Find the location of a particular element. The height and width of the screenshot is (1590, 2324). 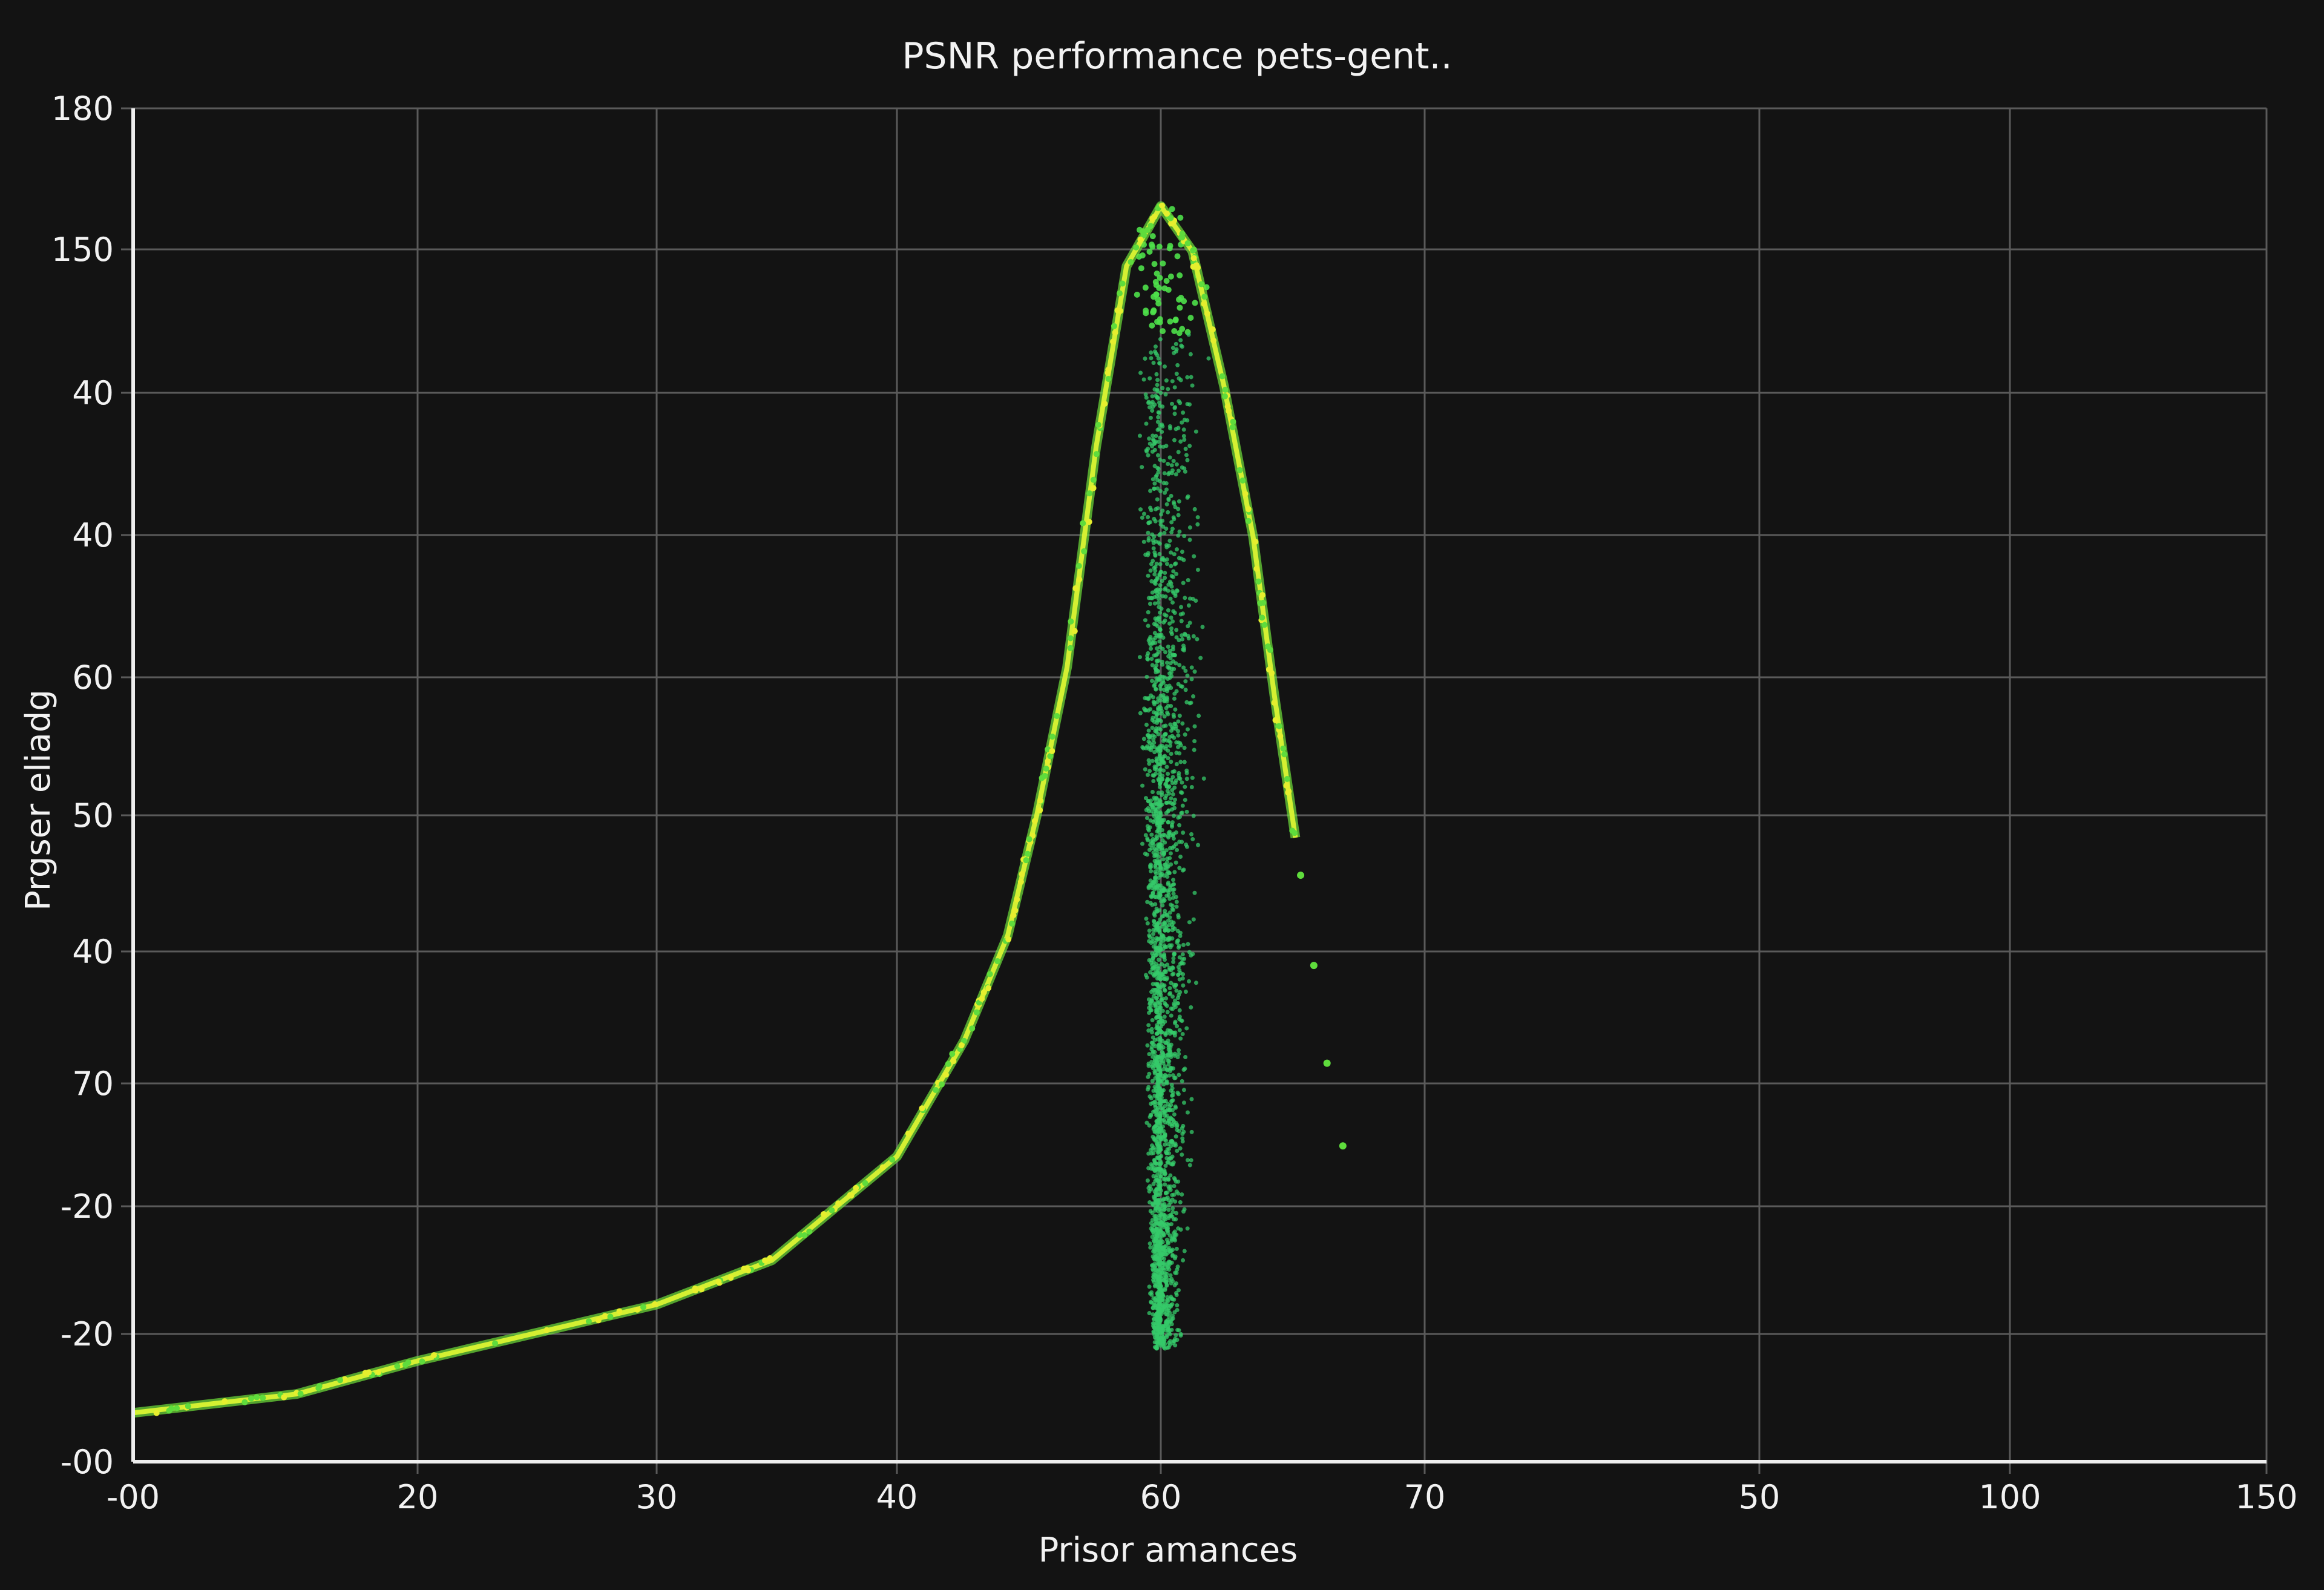

y-tick-label: 50 is located at coordinates (93, 816).